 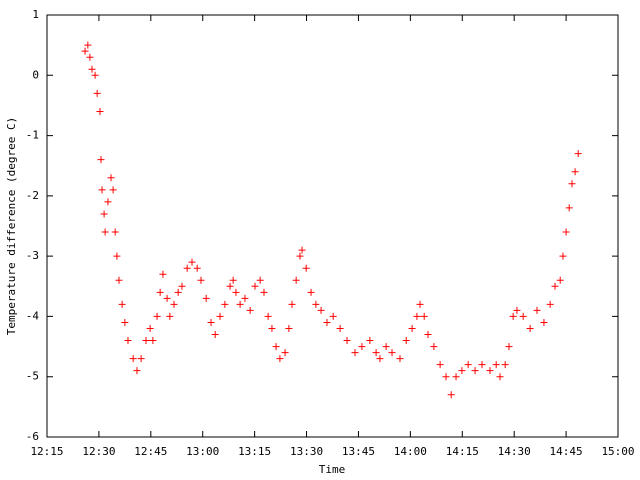 I want to click on x-tick-label: 12:30, so click(x=98, y=451).